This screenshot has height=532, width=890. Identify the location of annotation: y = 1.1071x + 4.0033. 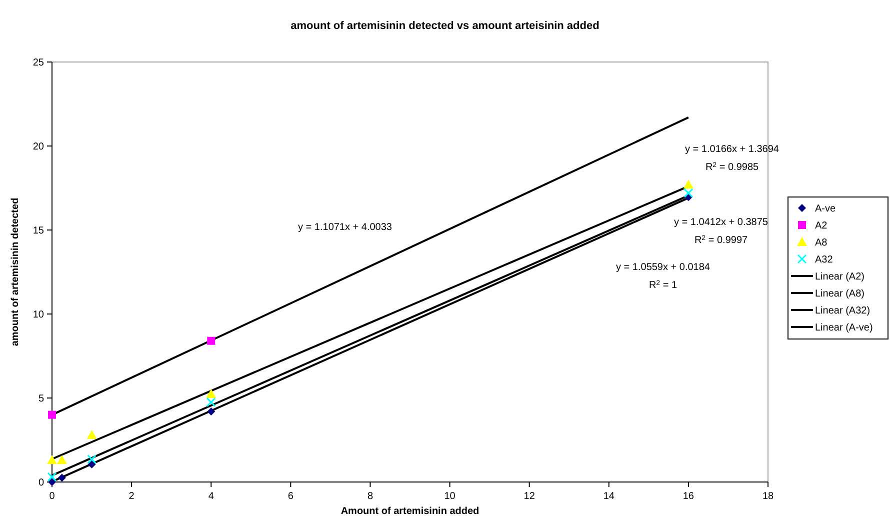
(345, 227).